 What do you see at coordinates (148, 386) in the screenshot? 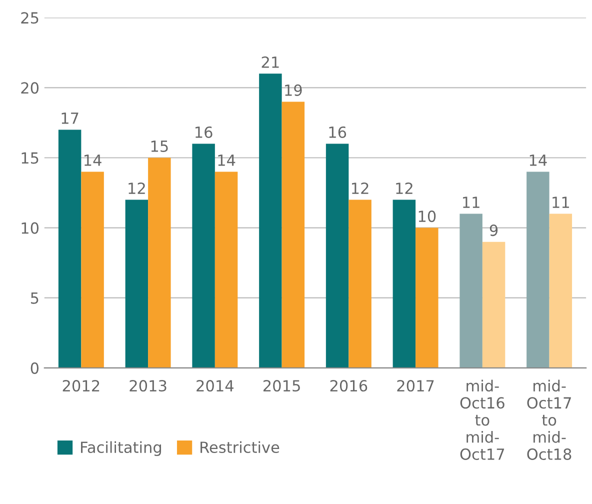
I see `x-tick-label: 2013` at bounding box center [148, 386].